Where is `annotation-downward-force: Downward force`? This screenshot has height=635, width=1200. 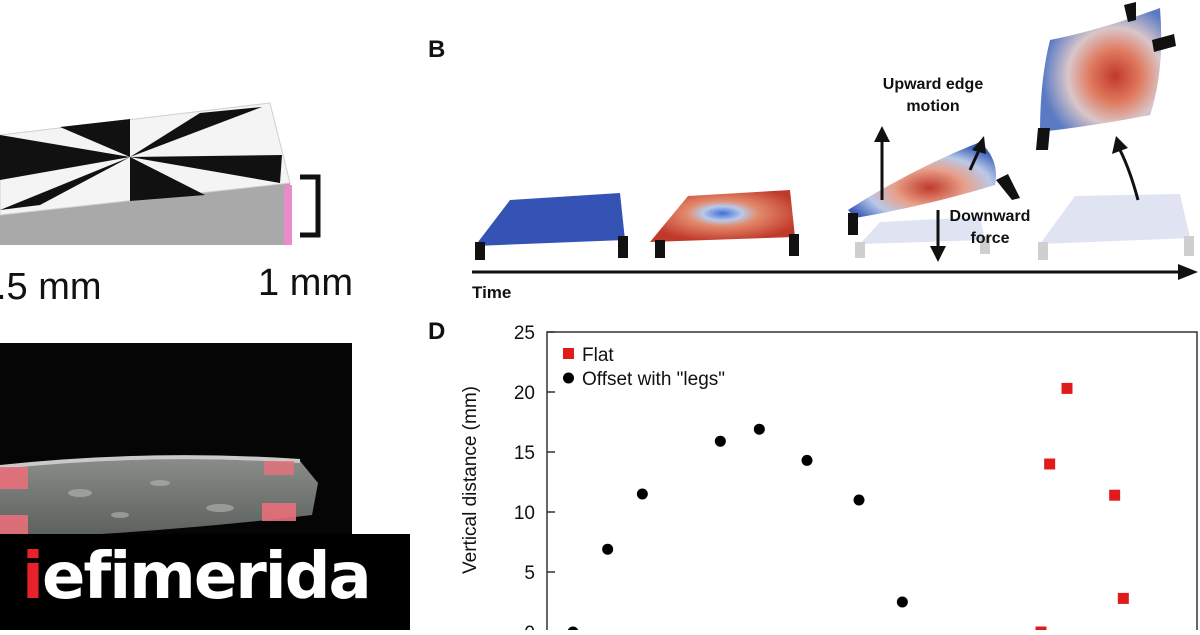 annotation-downward-force: Downward force is located at coordinates (990, 227).